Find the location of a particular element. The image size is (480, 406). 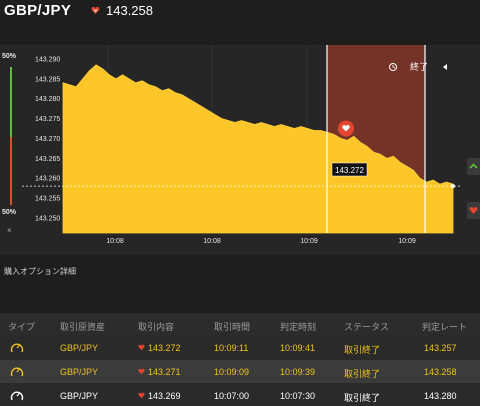

row-trade-time: 10:07:00 is located at coordinates (232, 396).